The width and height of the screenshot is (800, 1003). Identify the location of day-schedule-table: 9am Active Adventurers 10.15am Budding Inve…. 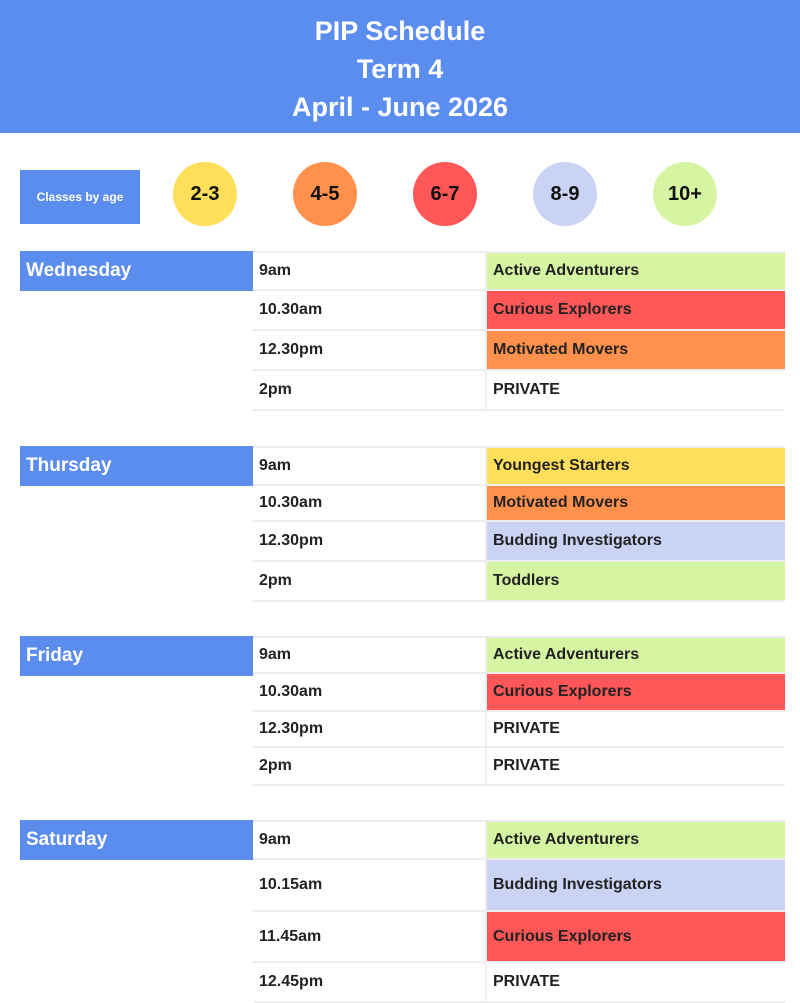
(519, 911).